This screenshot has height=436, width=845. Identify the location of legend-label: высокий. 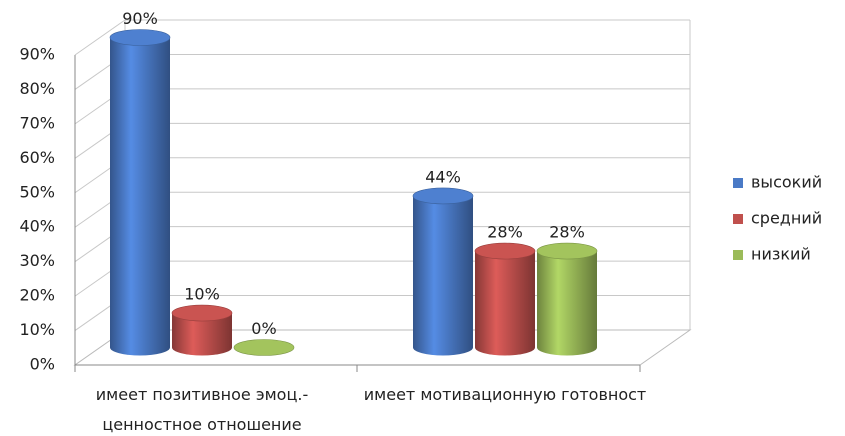
(786, 182).